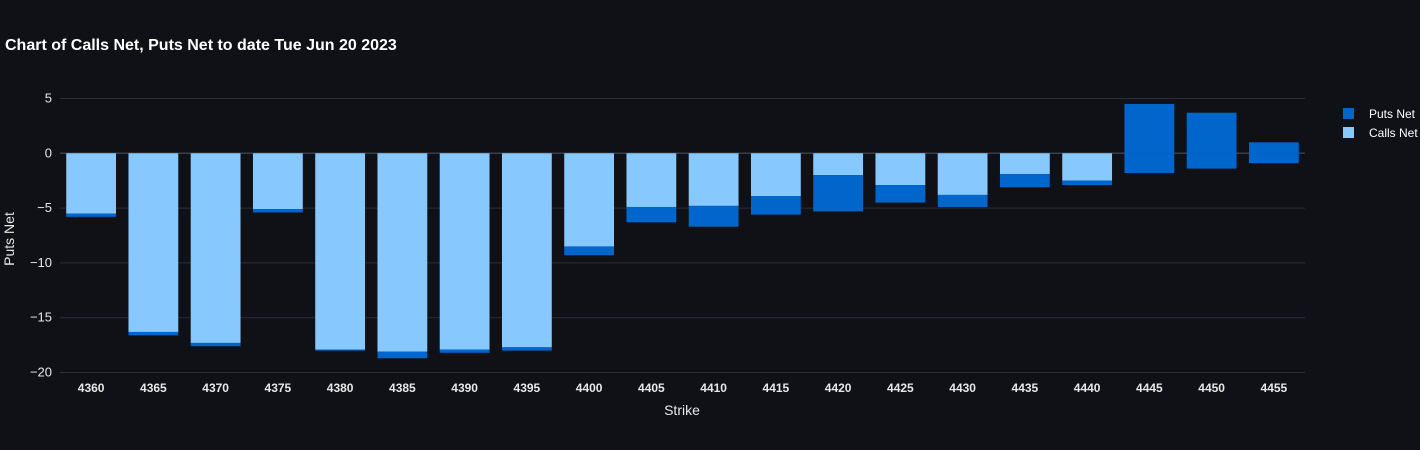 The height and width of the screenshot is (450, 1420). Describe the element at coordinates (838, 388) in the screenshot. I see `x-tick-label: 4420` at that location.